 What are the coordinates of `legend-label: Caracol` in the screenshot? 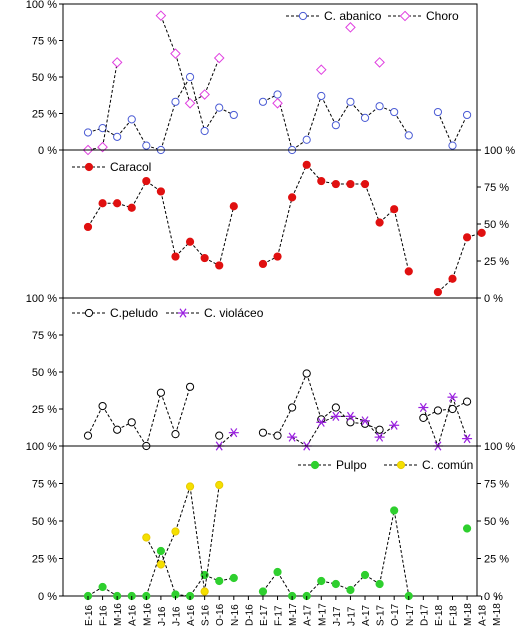 It's located at (130, 167).